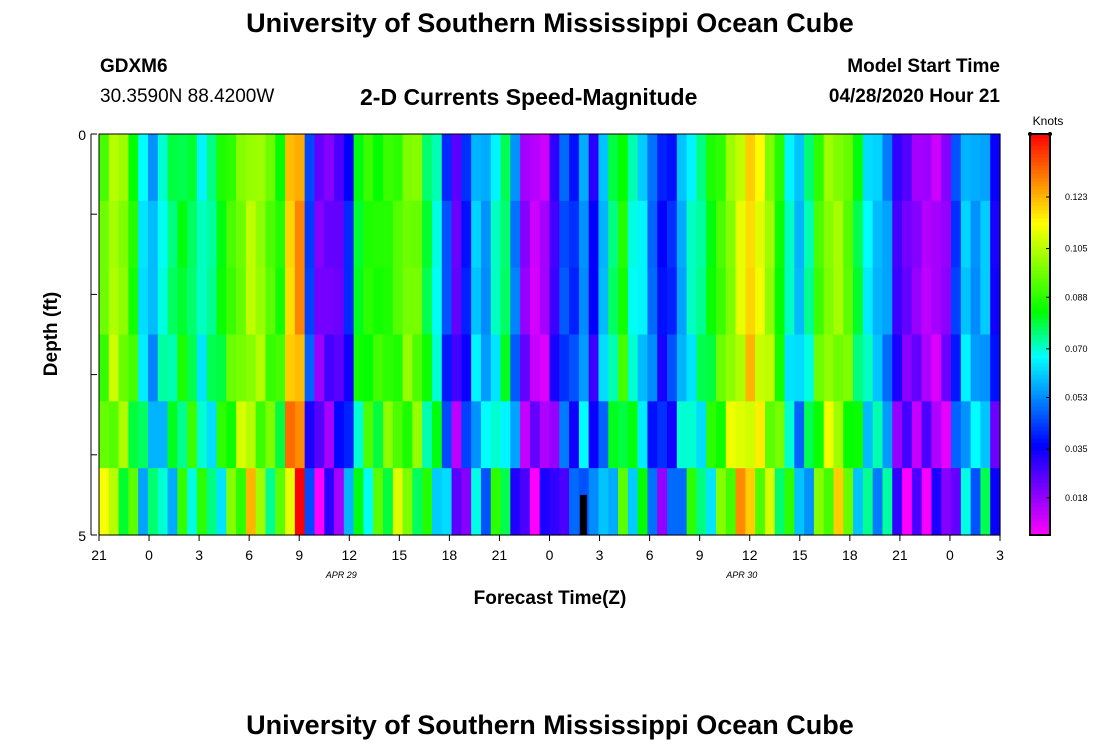 This screenshot has width=1100, height=750. I want to click on x-tick-label: 0, so click(149, 555).